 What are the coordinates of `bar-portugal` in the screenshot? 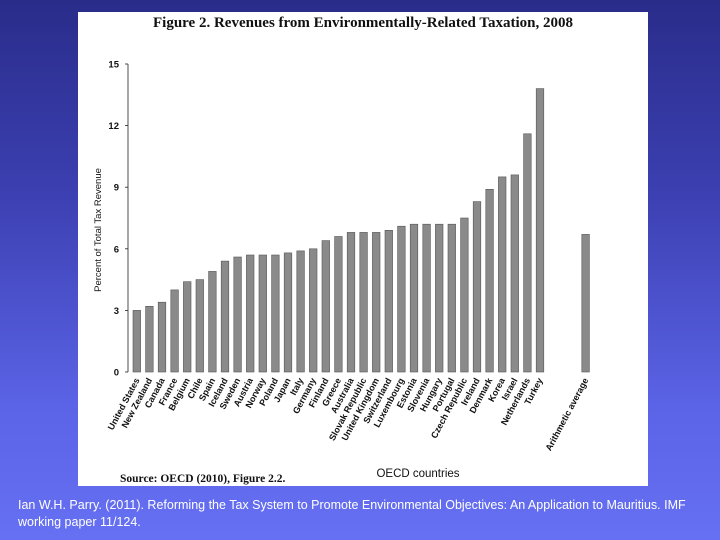 It's located at (451, 298).